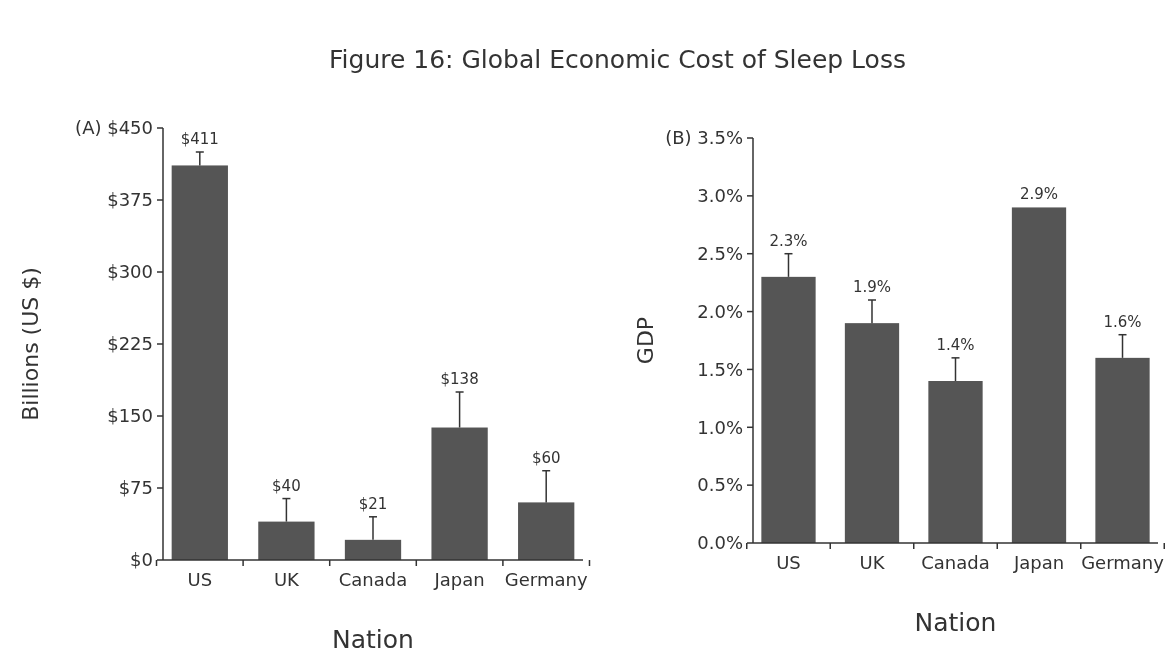  What do you see at coordinates (720, 369) in the screenshot?
I see `y-tick-label: 1.5%` at bounding box center [720, 369].